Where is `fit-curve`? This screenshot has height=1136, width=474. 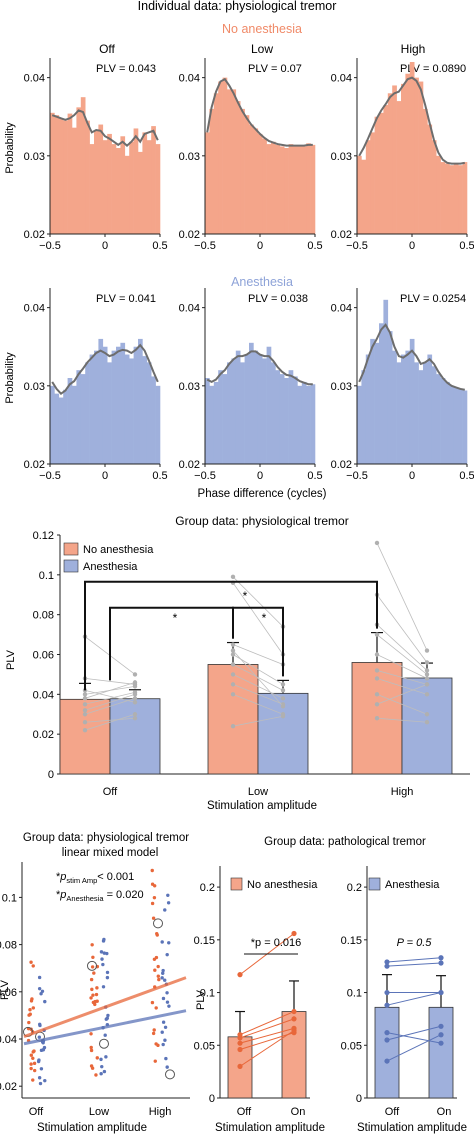 fit-curve is located at coordinates (259, 112).